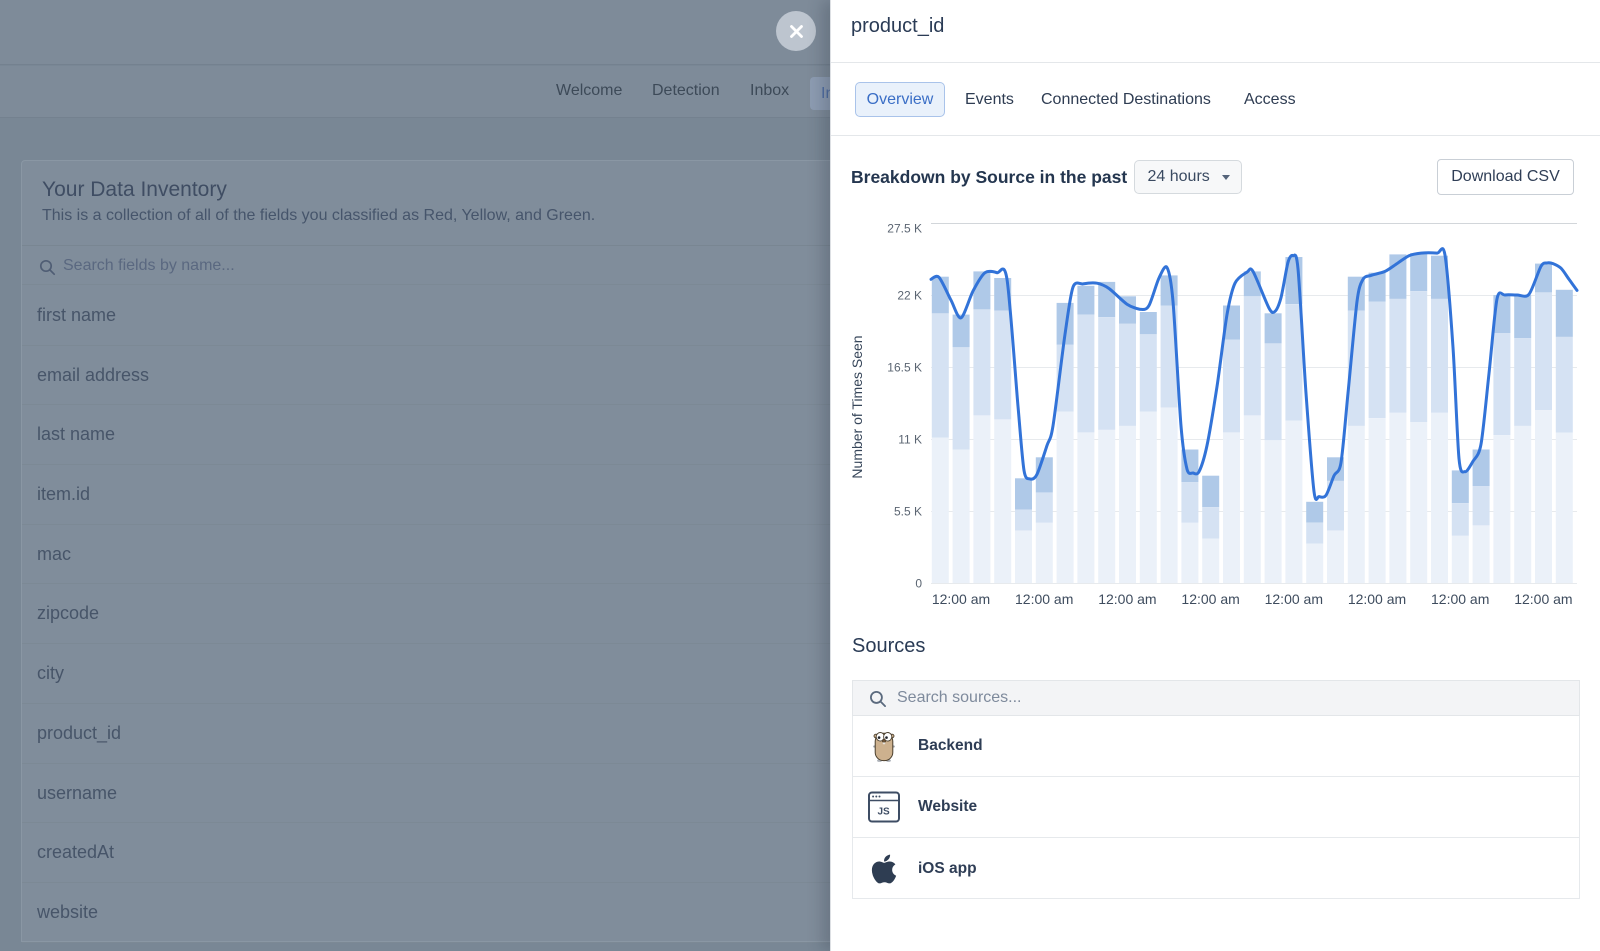  What do you see at coordinates (908, 512) in the screenshot?
I see `svg-text: 5.5 K` at bounding box center [908, 512].